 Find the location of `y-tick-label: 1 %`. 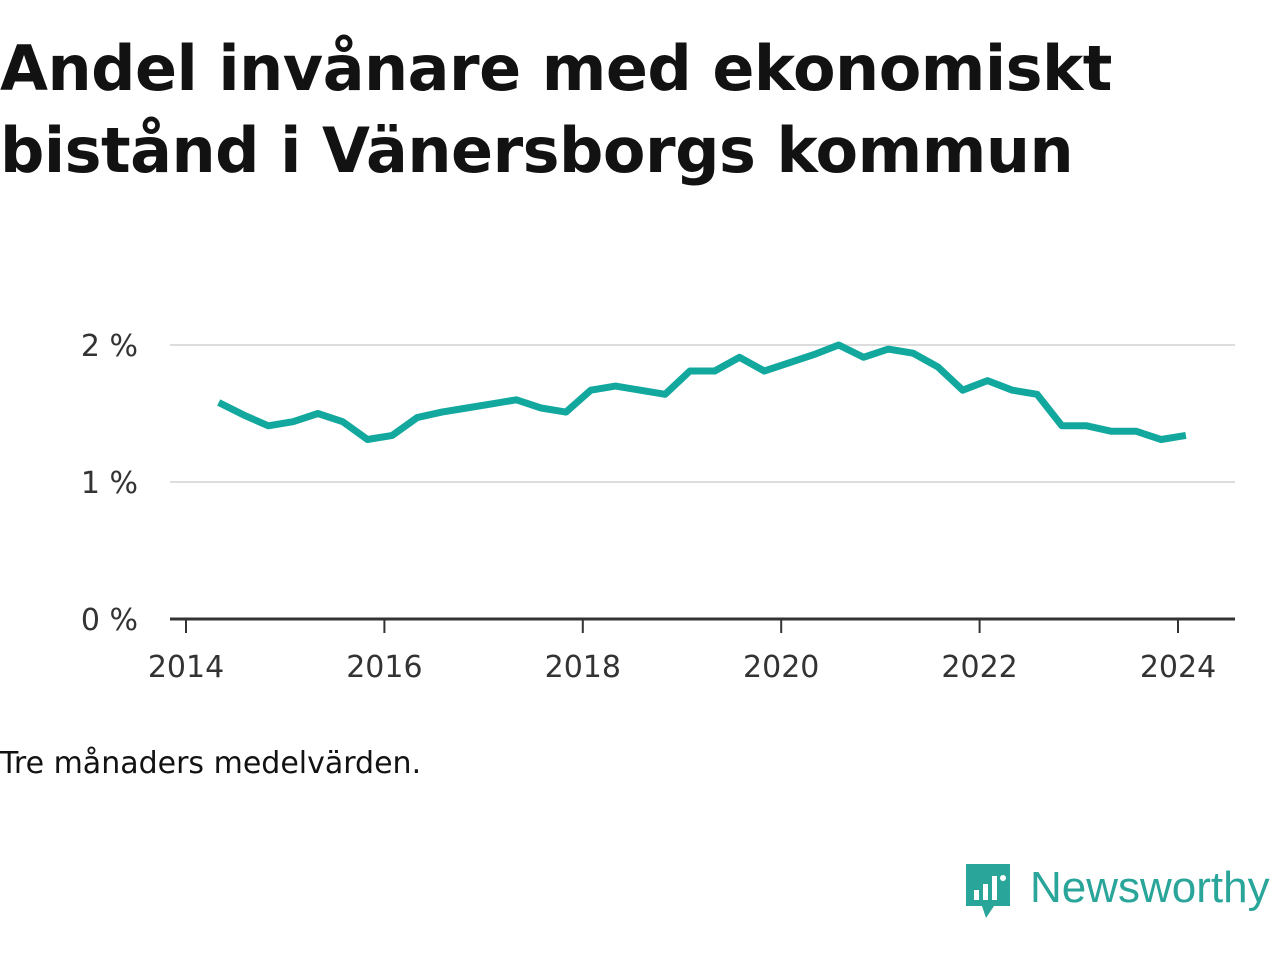

y-tick-label: 1 % is located at coordinates (109, 483).